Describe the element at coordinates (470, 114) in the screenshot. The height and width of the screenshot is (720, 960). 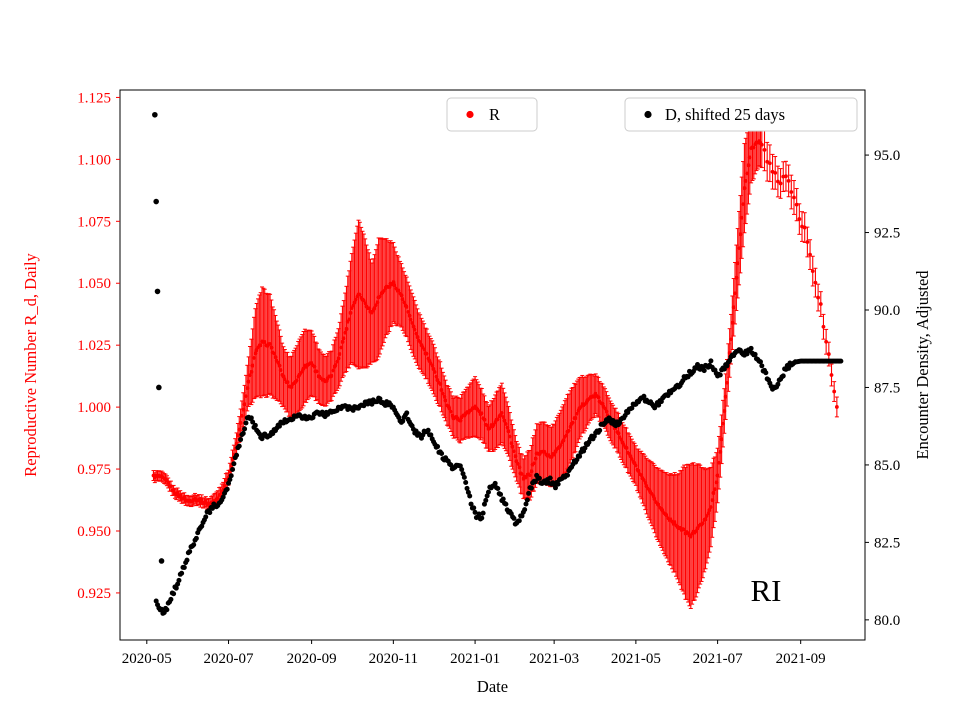
I see `legend-r-marker-icon` at that location.